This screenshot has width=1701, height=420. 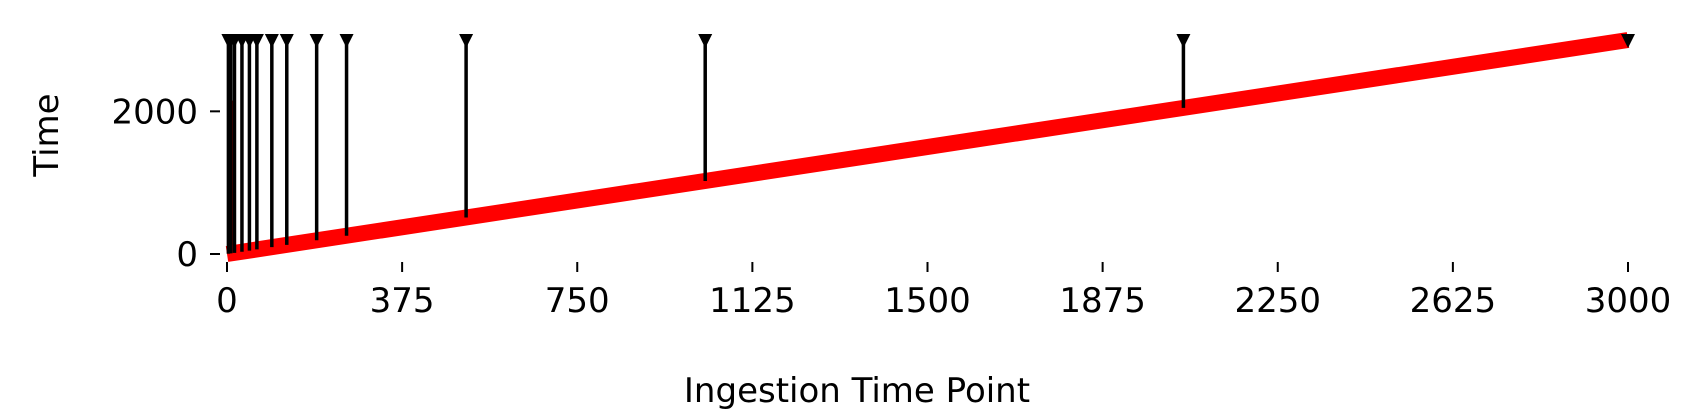 I want to click on x-tick-label-6: 2250, so click(x=1277, y=301).